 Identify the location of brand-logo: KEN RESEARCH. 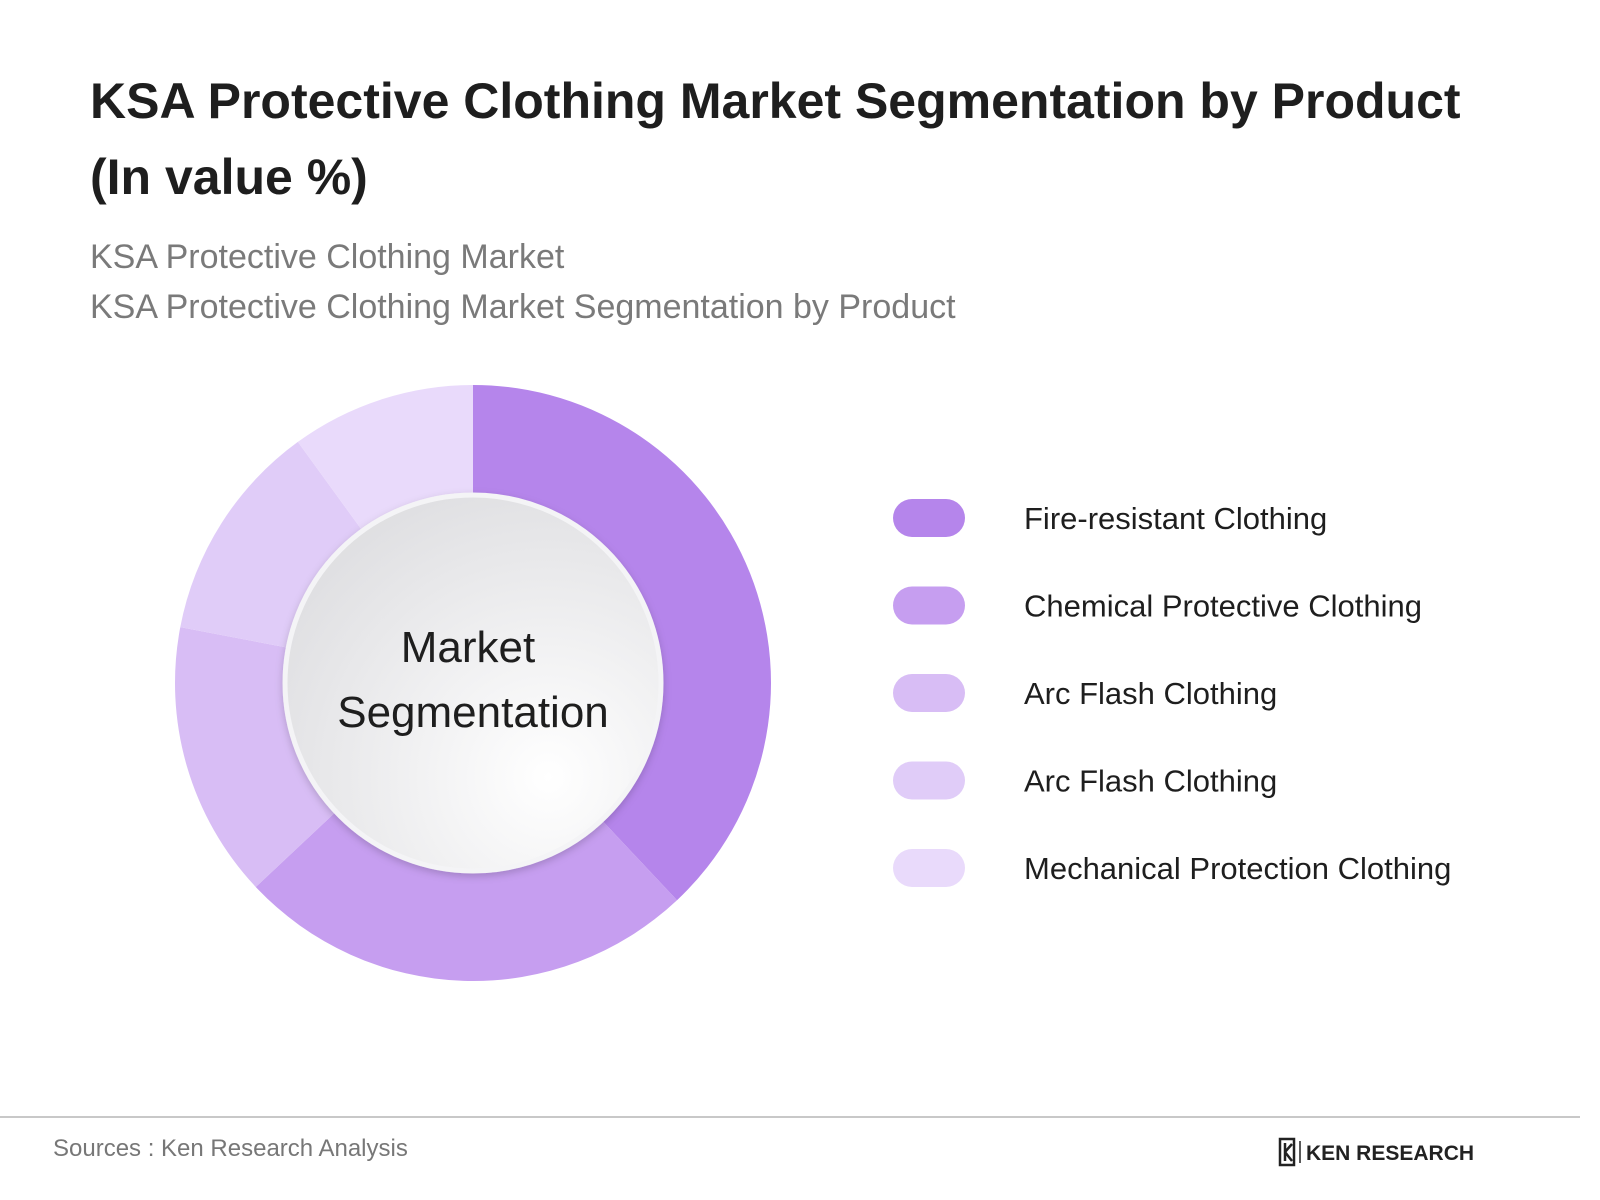
(1376, 1152).